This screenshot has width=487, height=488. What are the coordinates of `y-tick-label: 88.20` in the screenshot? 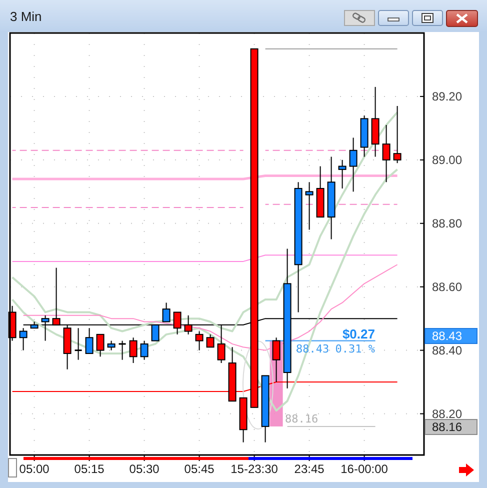 It's located at (447, 413).